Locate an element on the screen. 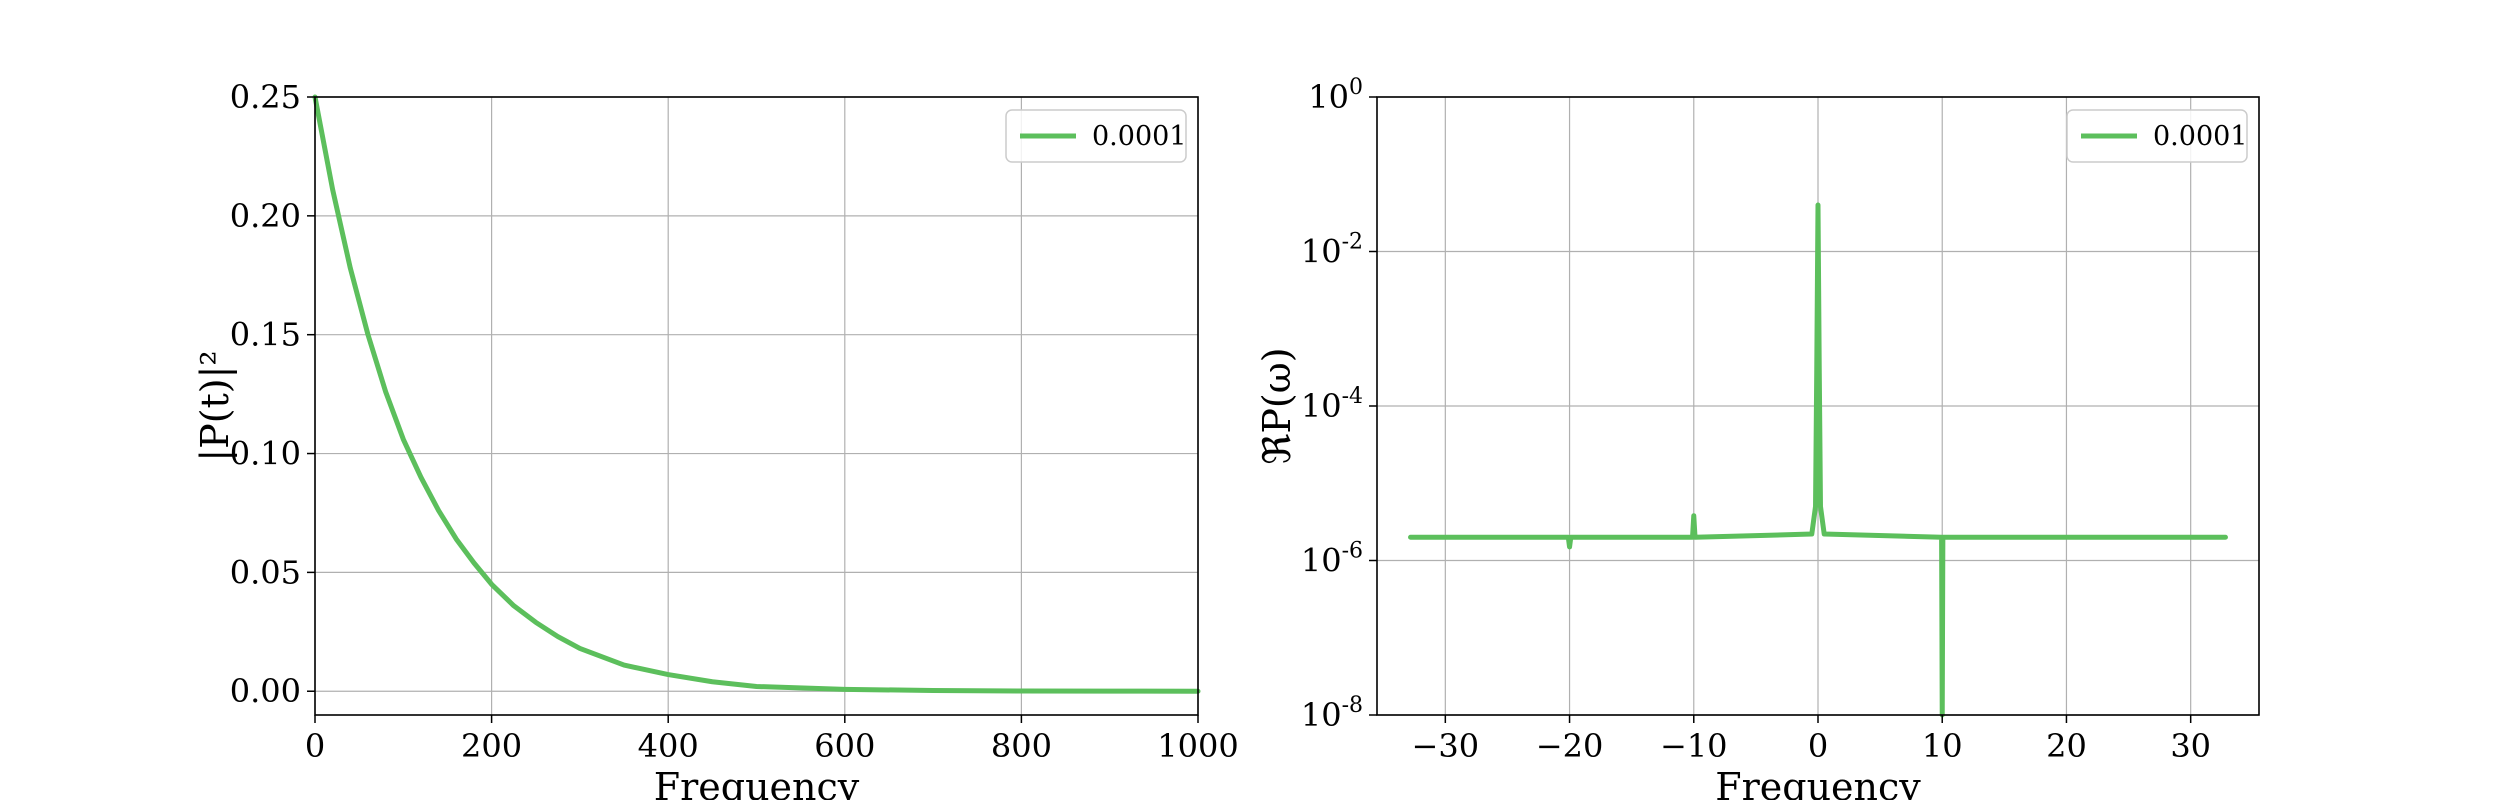 This screenshot has height=800, width=2500. right-ytick-label: 10⁻⁶ is located at coordinates (1332, 559).